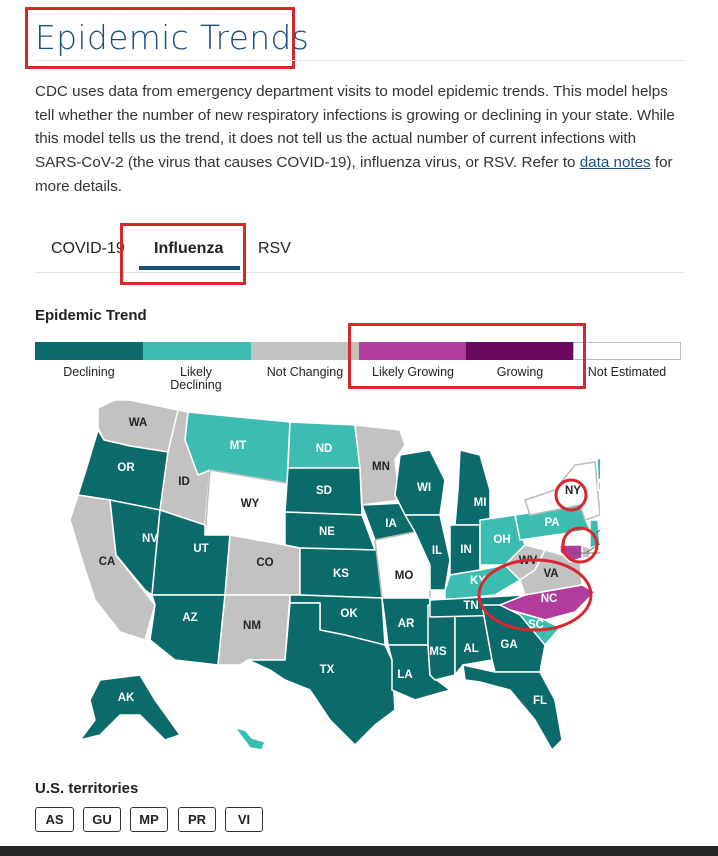  I want to click on legend-swatch-growing, so click(519, 351).